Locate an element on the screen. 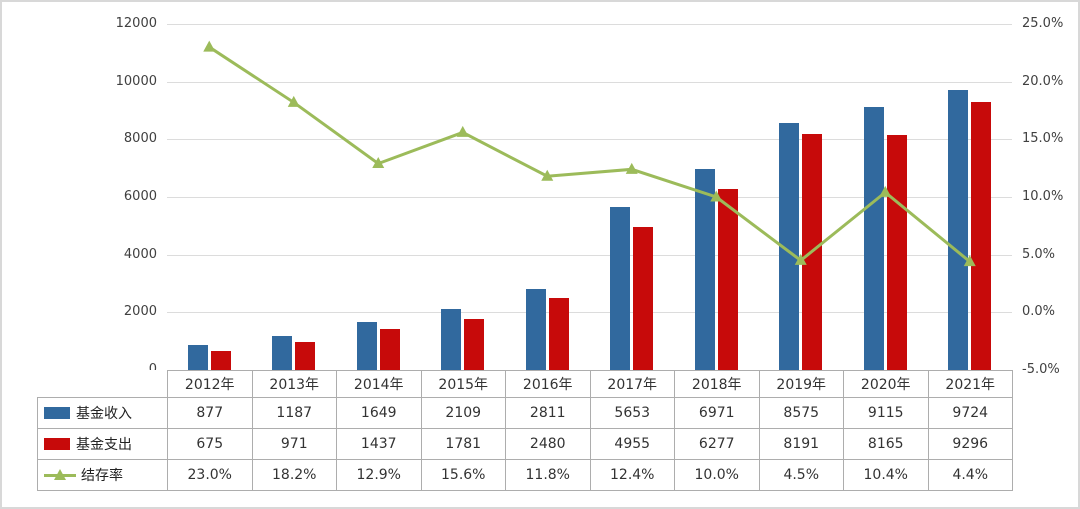 The height and width of the screenshot is (509, 1080). income-legend: 基金收入 is located at coordinates (102, 413).